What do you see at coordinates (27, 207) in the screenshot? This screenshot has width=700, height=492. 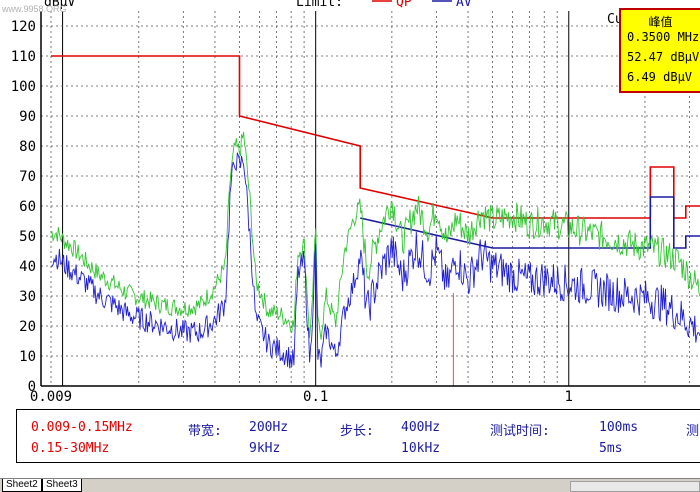 I see `y-tick-label: 60` at bounding box center [27, 207].